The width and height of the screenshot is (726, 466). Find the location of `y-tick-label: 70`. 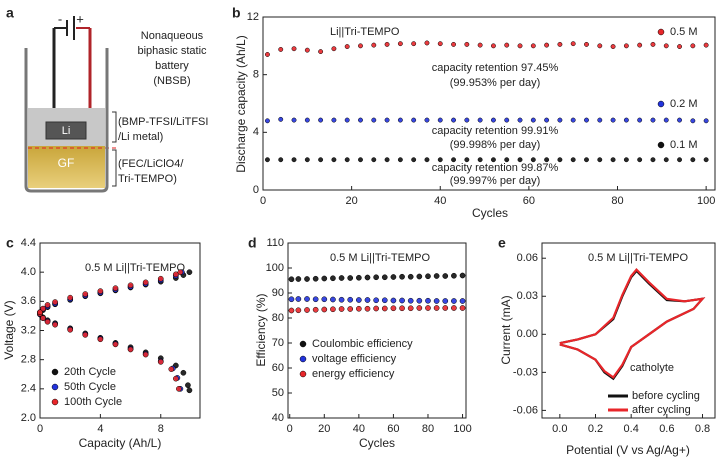

y-tick-label: 70 is located at coordinates (278, 343).